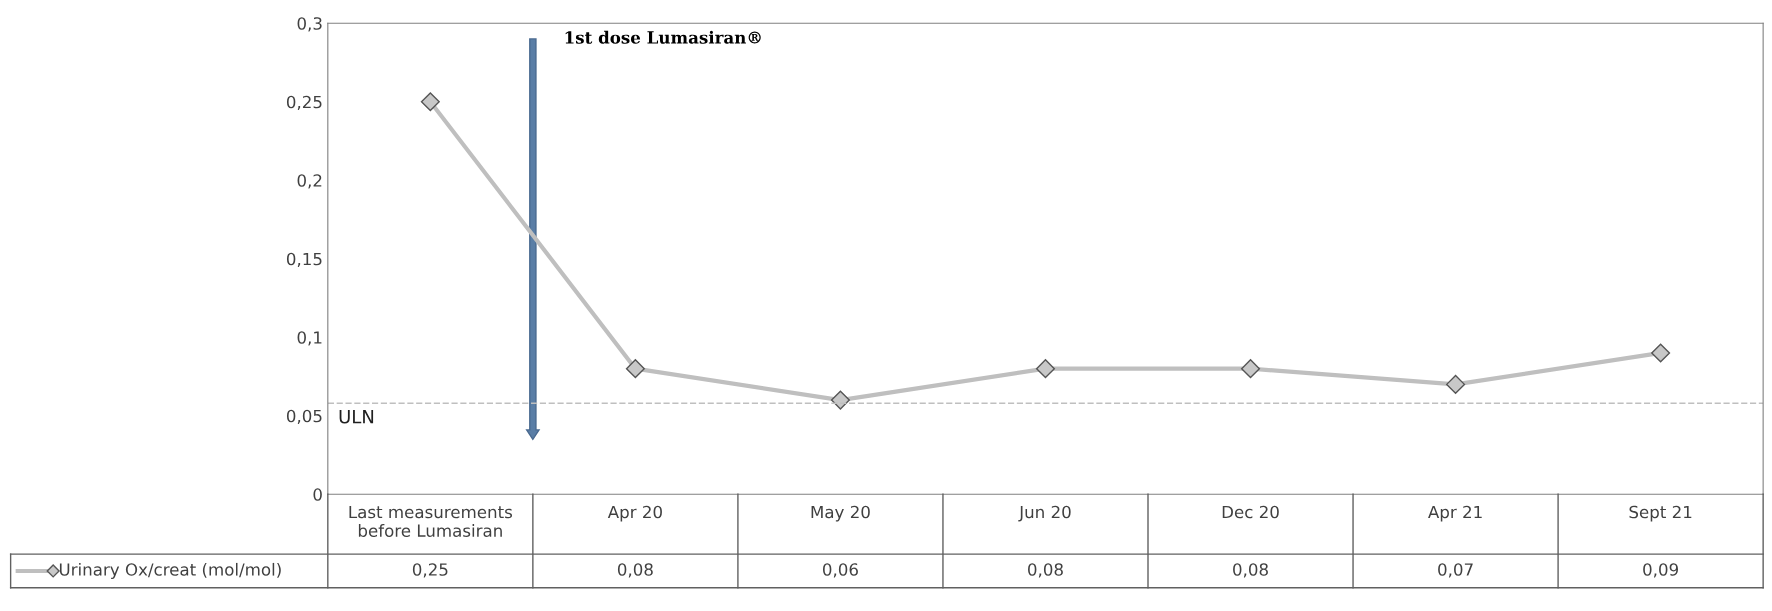 The height and width of the screenshot is (611, 1772). What do you see at coordinates (309, 181) in the screenshot?
I see `y-tick-label: 0,2` at bounding box center [309, 181].